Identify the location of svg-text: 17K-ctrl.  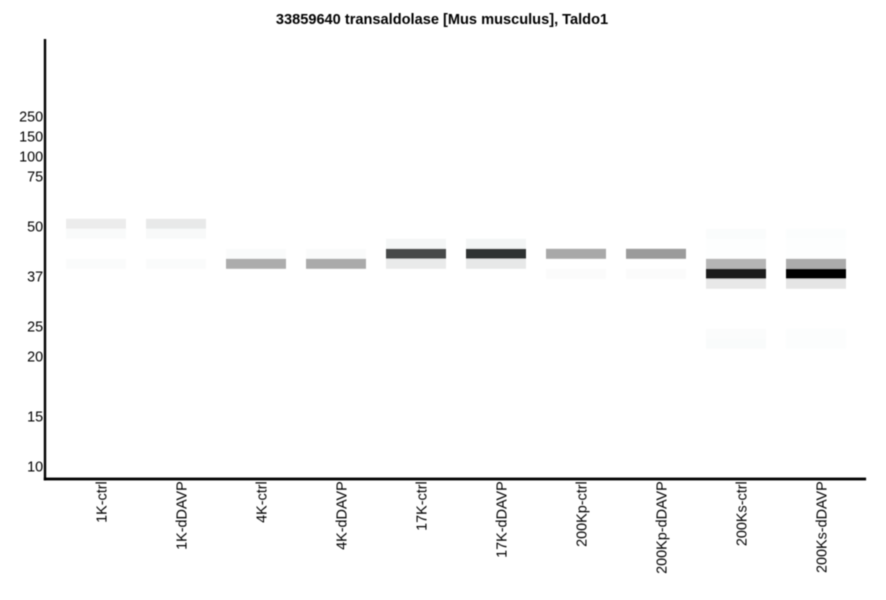
(423, 506).